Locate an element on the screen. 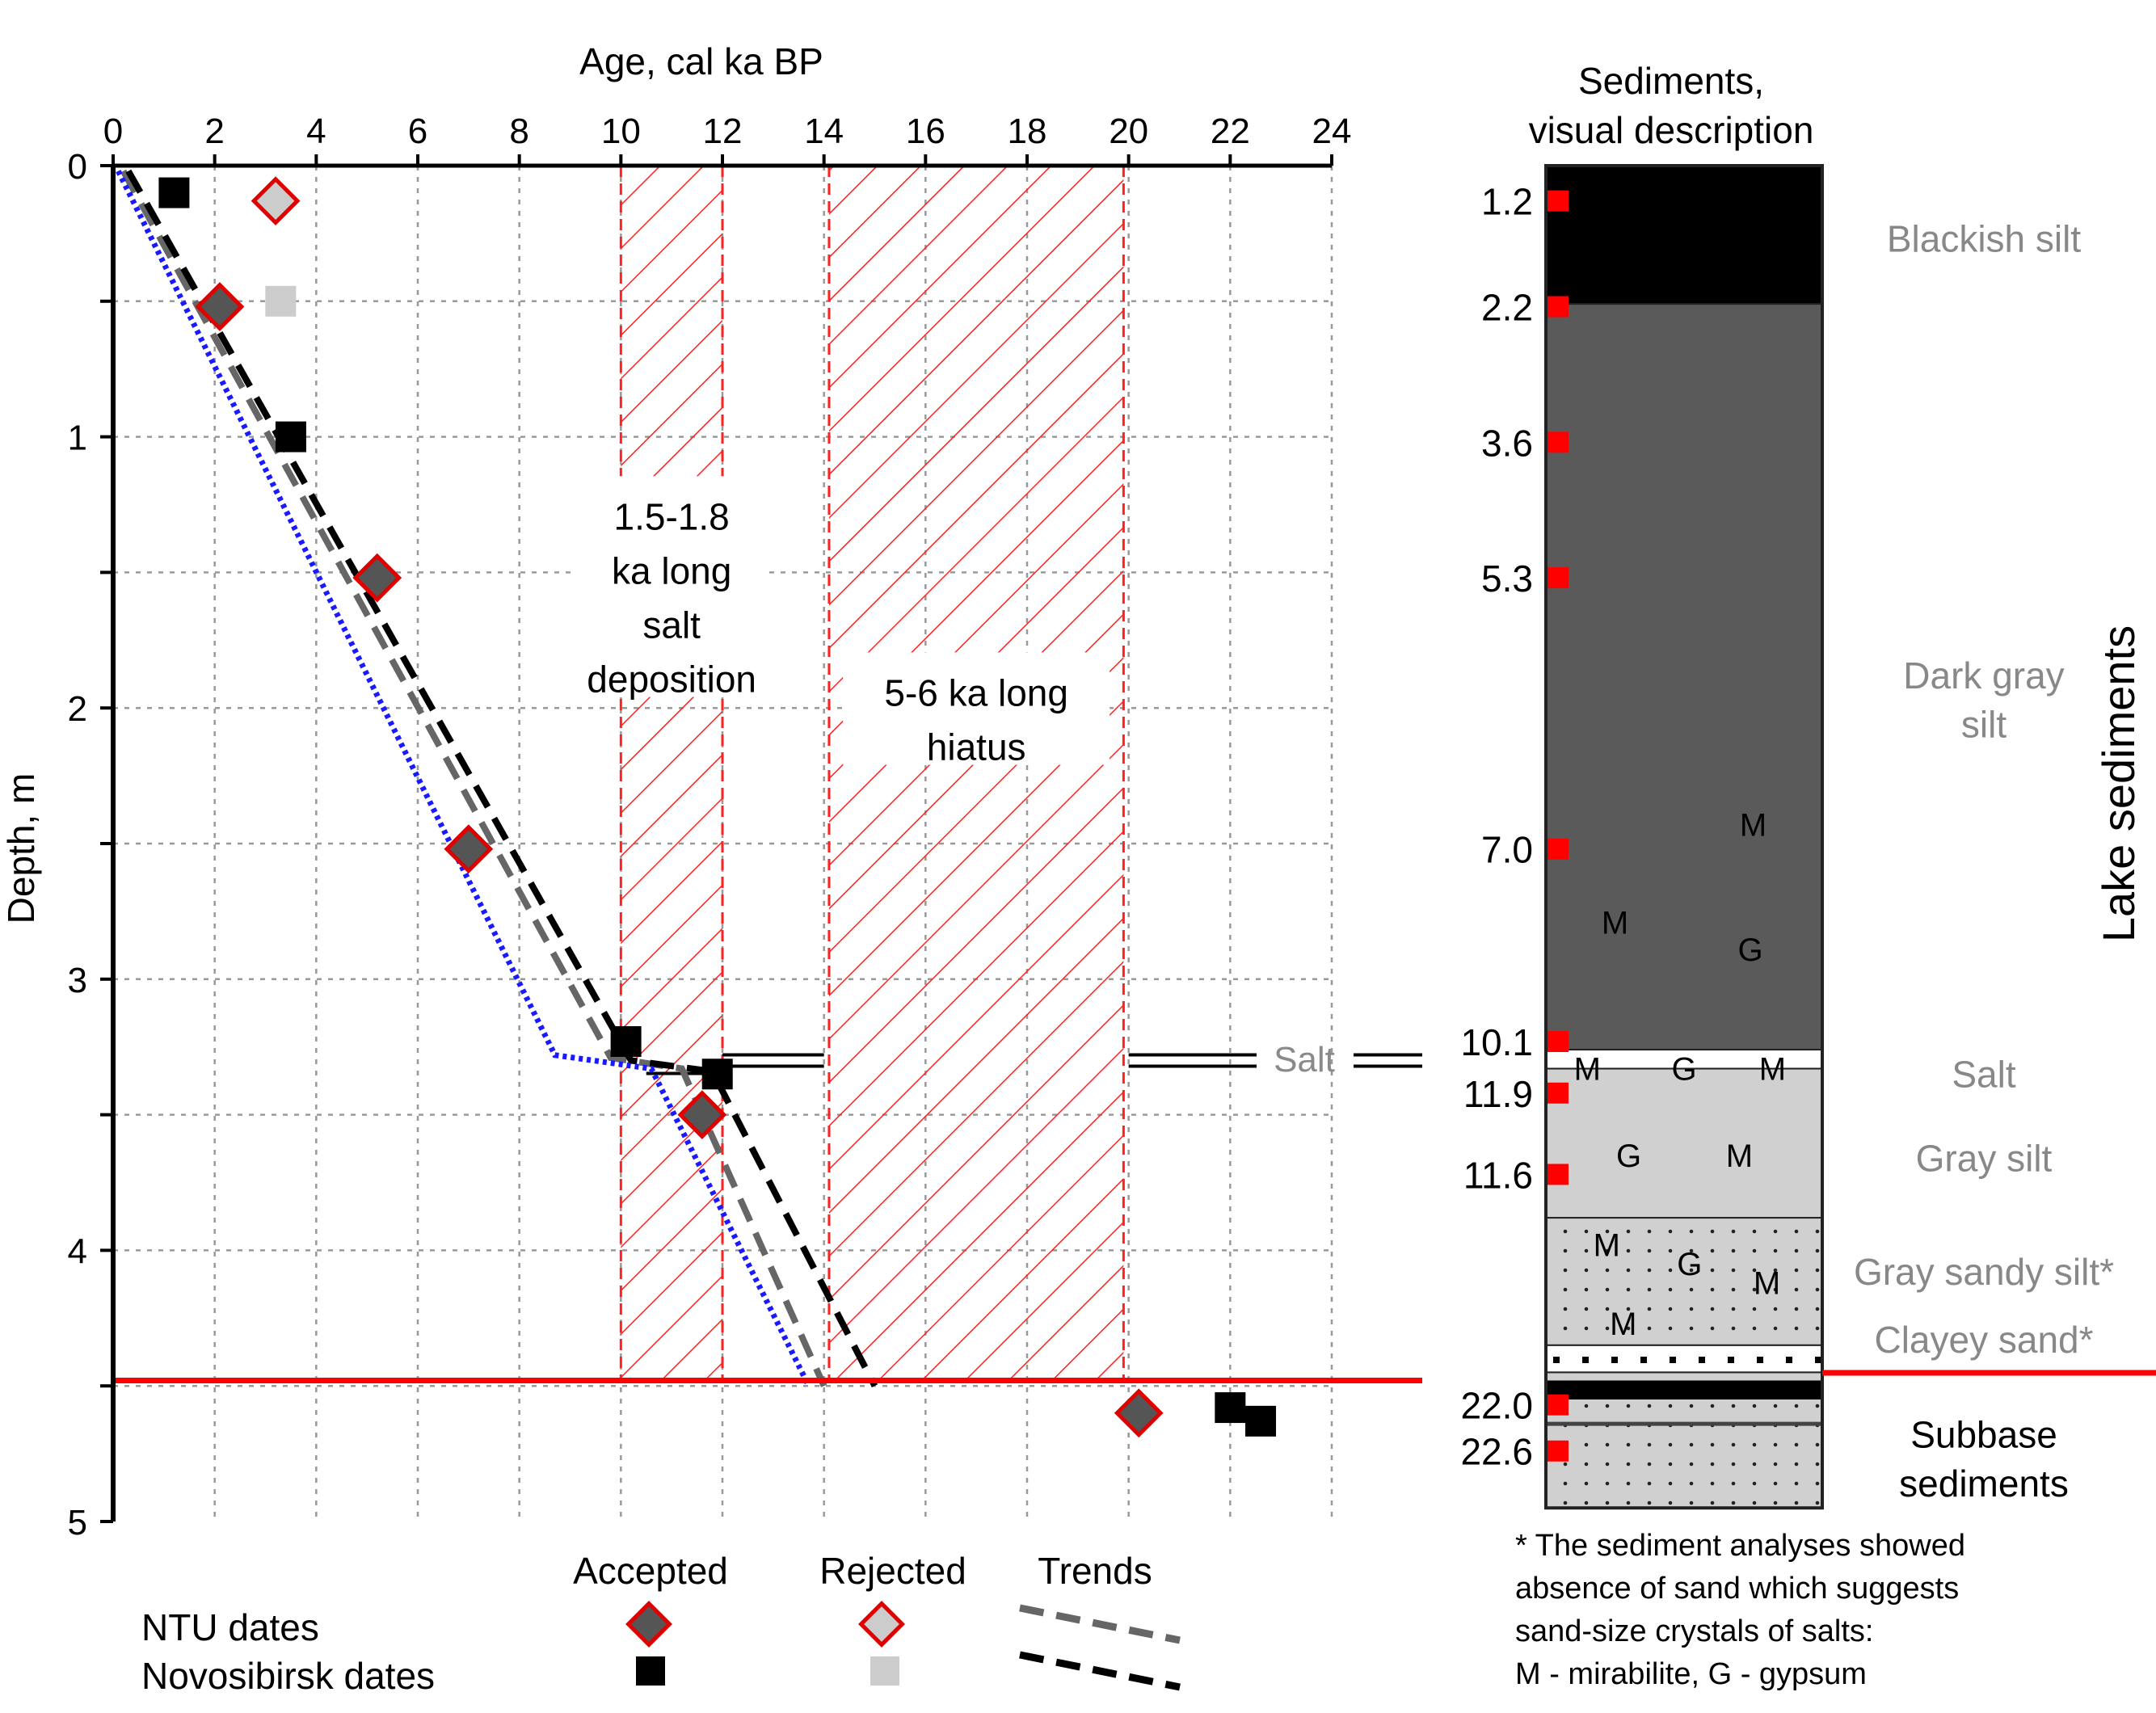  x-tick-label: 24 is located at coordinates (1332, 131).